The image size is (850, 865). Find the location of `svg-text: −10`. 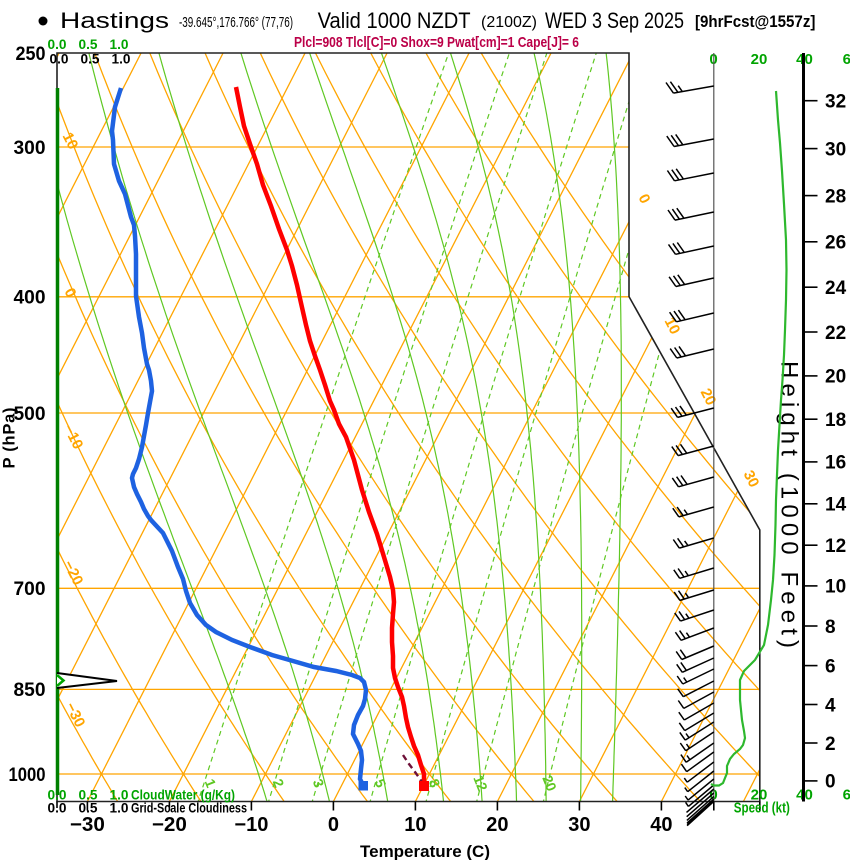

svg-text: −10 is located at coordinates (251, 825).